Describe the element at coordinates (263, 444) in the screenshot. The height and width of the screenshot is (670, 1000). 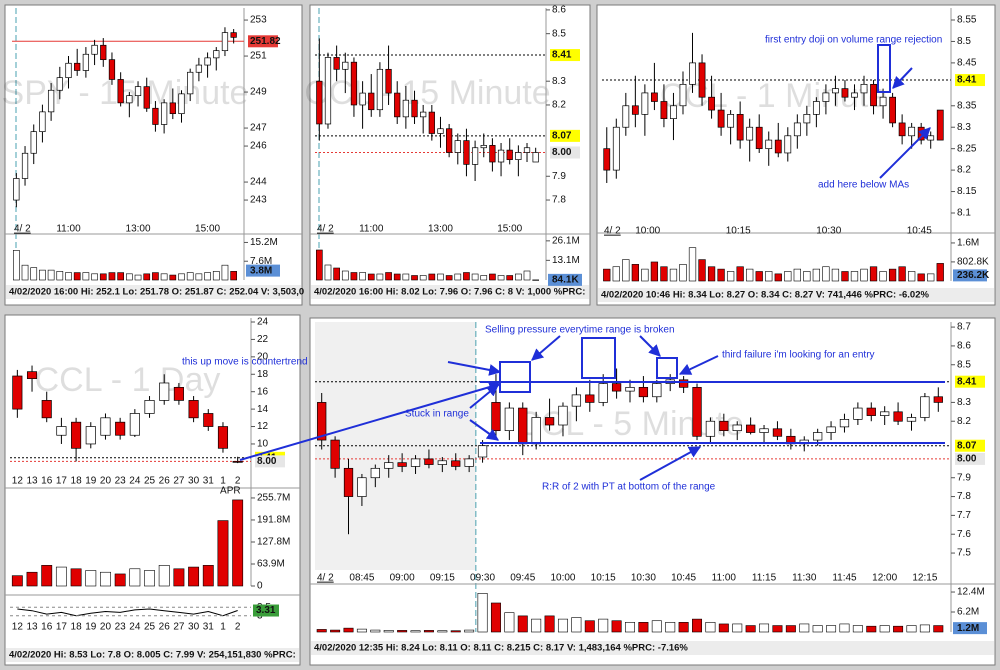
I see `y-tick-label: 10` at that location.